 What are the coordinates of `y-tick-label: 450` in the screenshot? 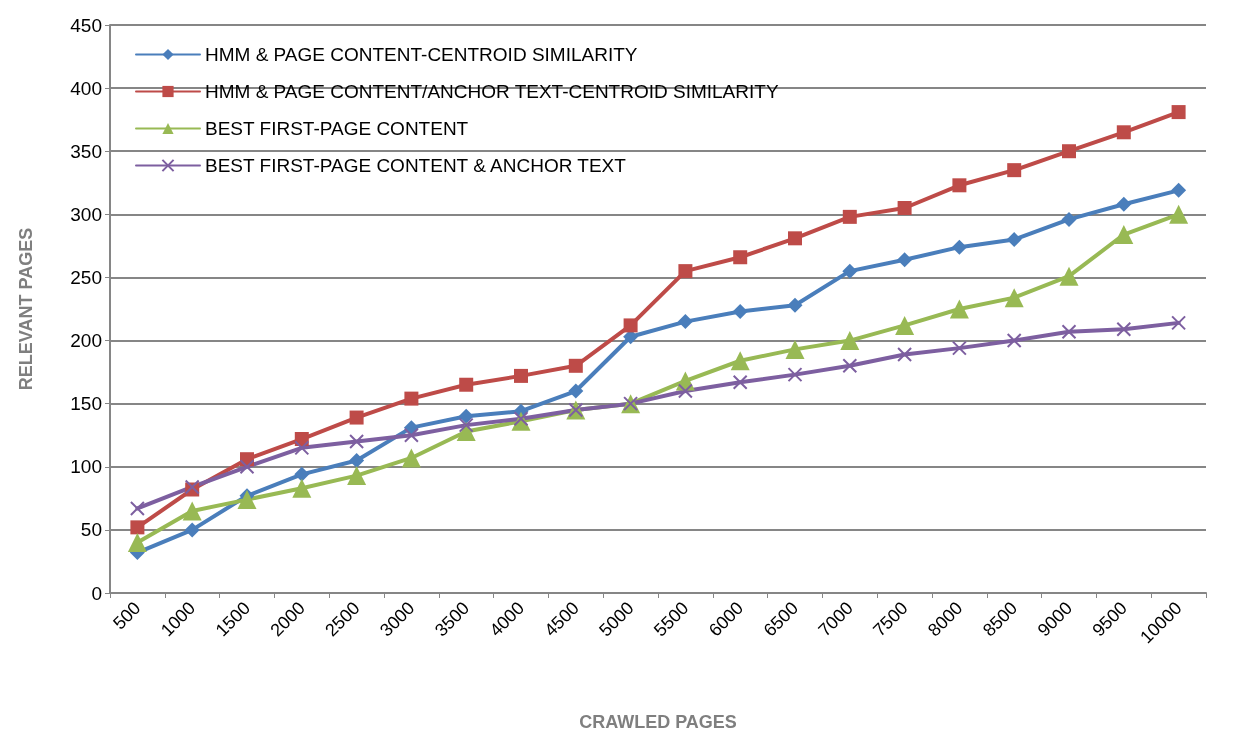 It's located at (86, 25).